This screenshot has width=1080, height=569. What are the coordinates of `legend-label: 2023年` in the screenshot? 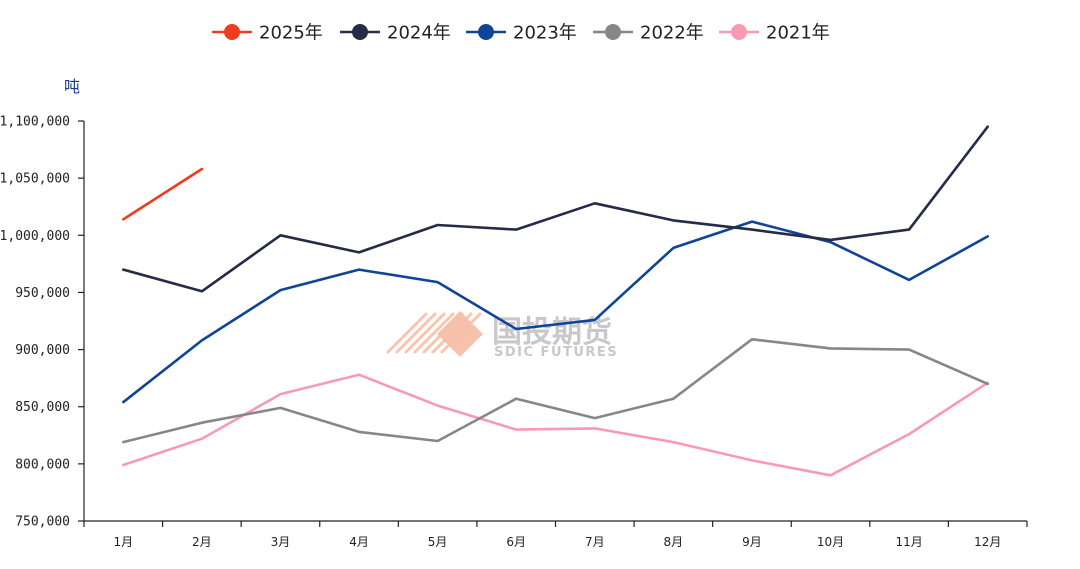 It's located at (545, 33).